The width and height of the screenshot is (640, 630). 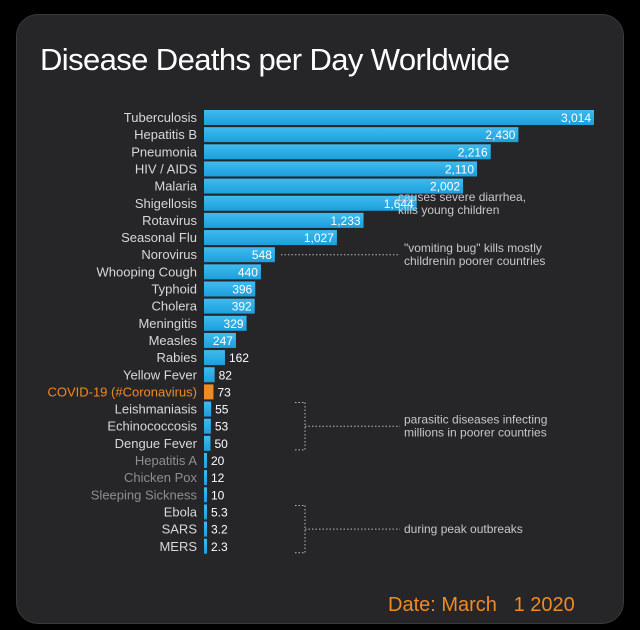 I want to click on value-label: 329, so click(x=234, y=324).